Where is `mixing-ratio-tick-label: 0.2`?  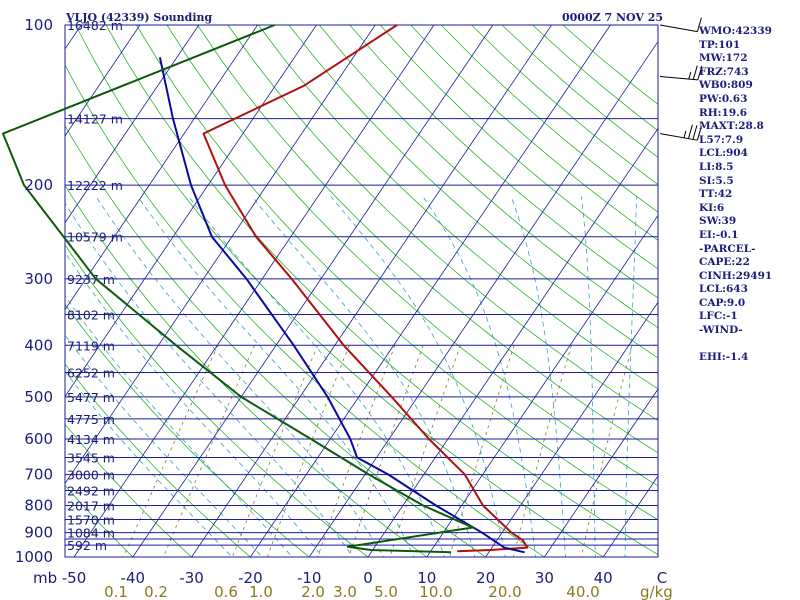 mixing-ratio-tick-label: 0.2 is located at coordinates (156, 591).